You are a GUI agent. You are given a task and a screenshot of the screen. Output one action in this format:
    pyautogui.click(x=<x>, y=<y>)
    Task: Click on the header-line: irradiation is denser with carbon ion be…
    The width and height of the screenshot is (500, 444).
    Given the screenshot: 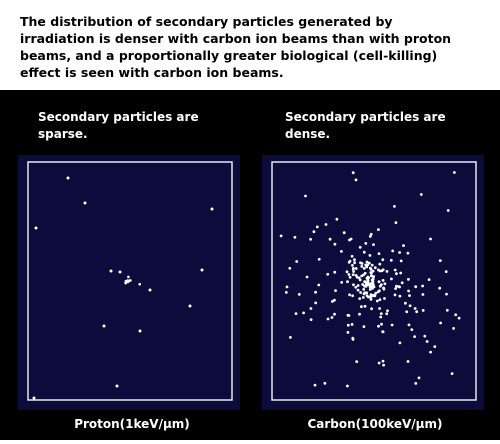 What is the action you would take?
    pyautogui.click(x=235, y=38)
    